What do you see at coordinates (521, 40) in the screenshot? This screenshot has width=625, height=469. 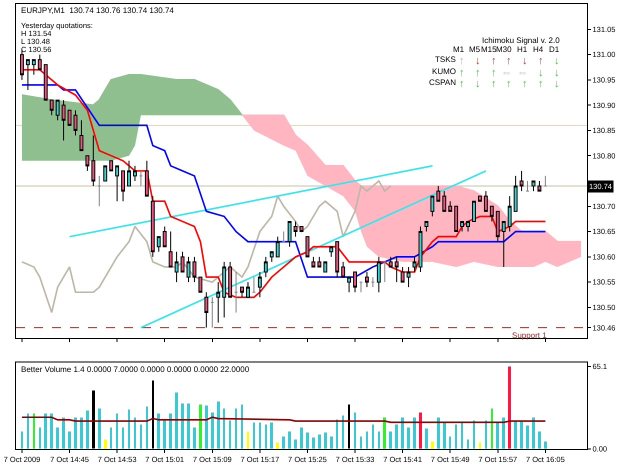 I see `text: Ichimoku Signal v. 2.0` at bounding box center [521, 40].